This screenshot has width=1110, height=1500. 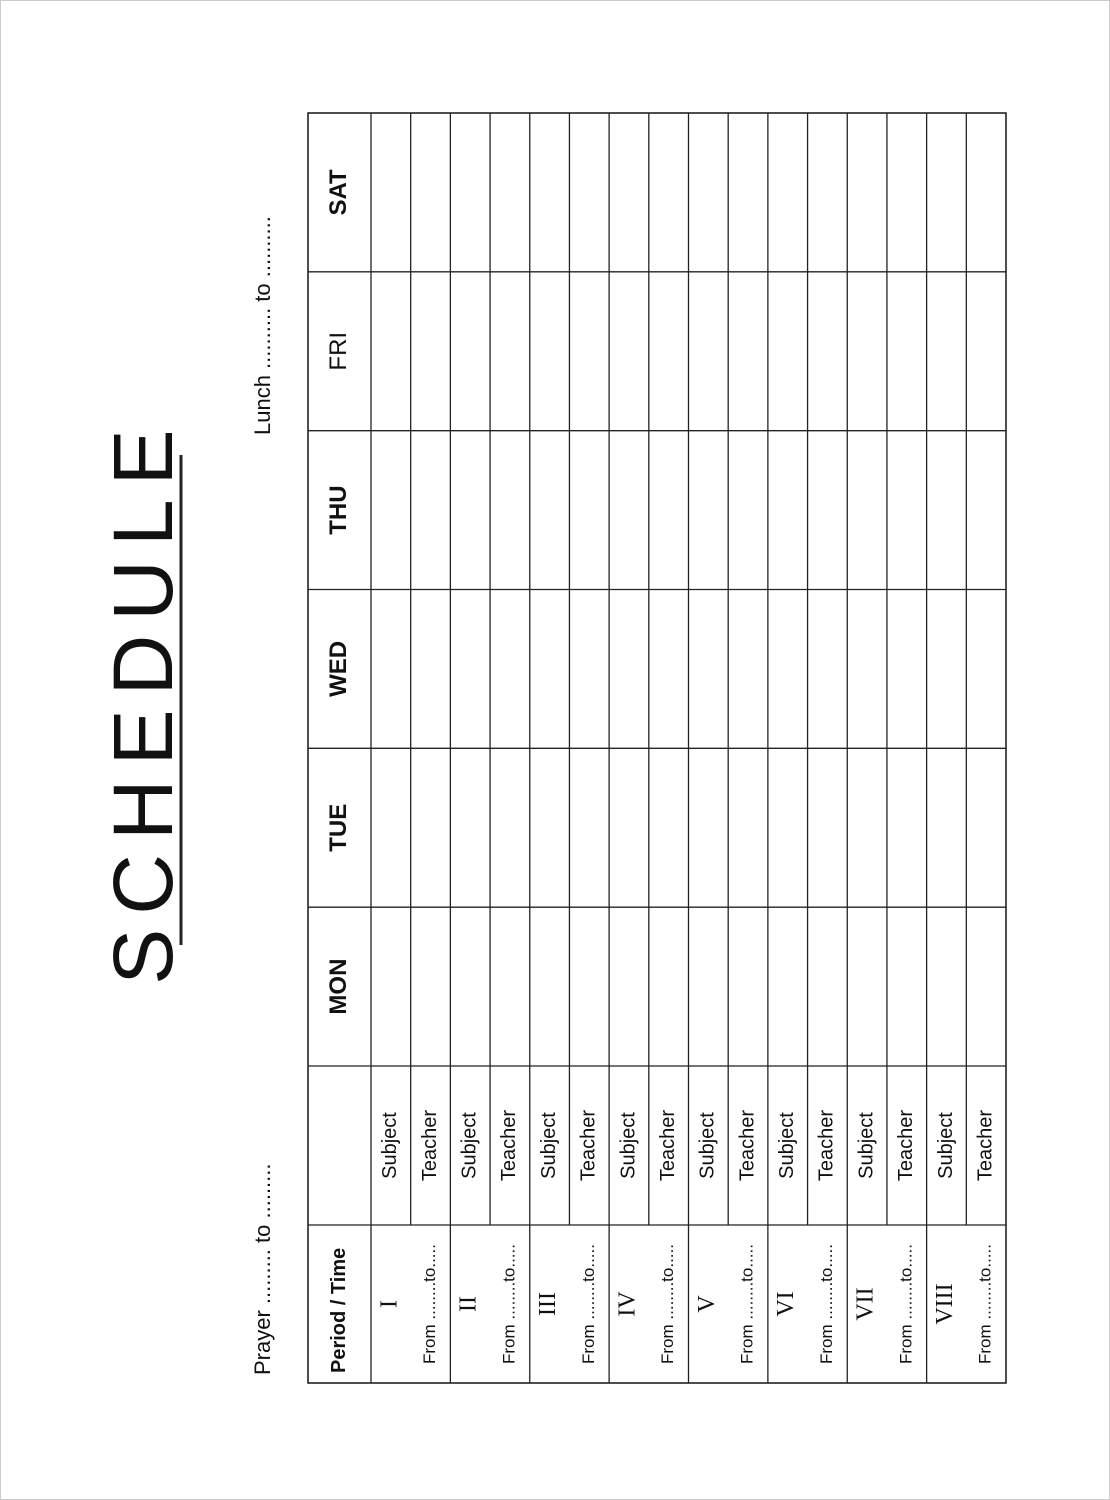 What do you see at coordinates (469, 1304) in the screenshot?
I see `period-numeral: II` at bounding box center [469, 1304].